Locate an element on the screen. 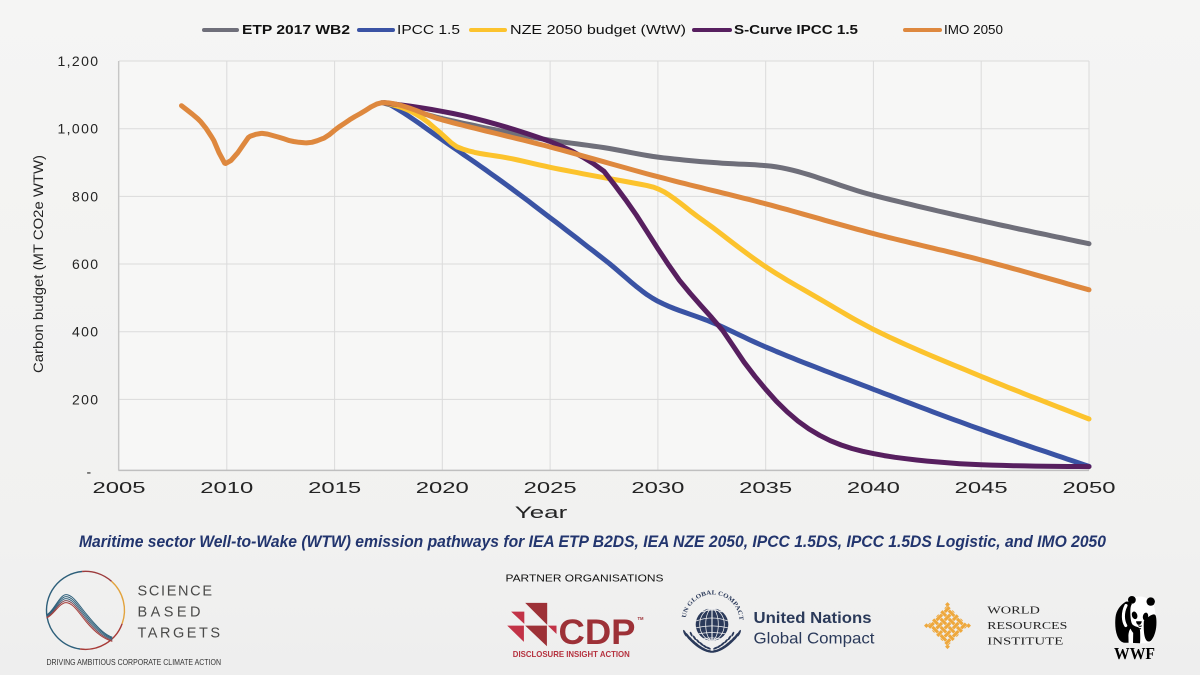 This screenshot has height=680, width=1200. svg-text: IPCC 1.5 is located at coordinates (428, 29).